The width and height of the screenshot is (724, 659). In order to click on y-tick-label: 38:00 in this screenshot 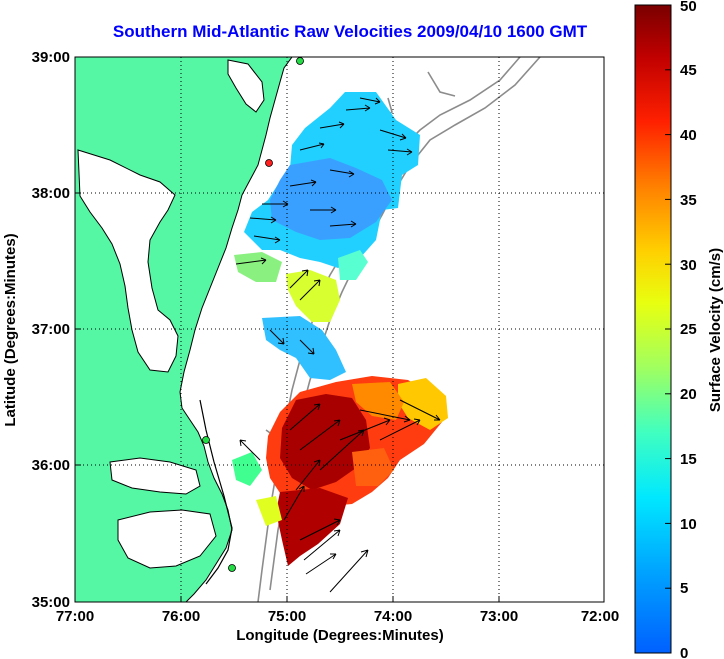, I will do `click(51, 193)`.